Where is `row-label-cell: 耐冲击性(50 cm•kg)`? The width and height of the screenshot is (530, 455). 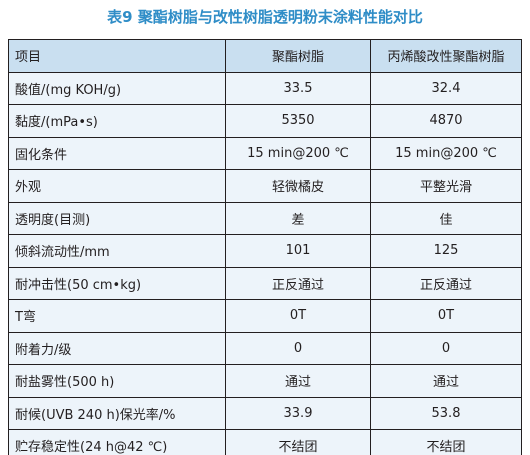 row-label-cell: 耐冲击性(50 cm•kg) is located at coordinates (117, 283).